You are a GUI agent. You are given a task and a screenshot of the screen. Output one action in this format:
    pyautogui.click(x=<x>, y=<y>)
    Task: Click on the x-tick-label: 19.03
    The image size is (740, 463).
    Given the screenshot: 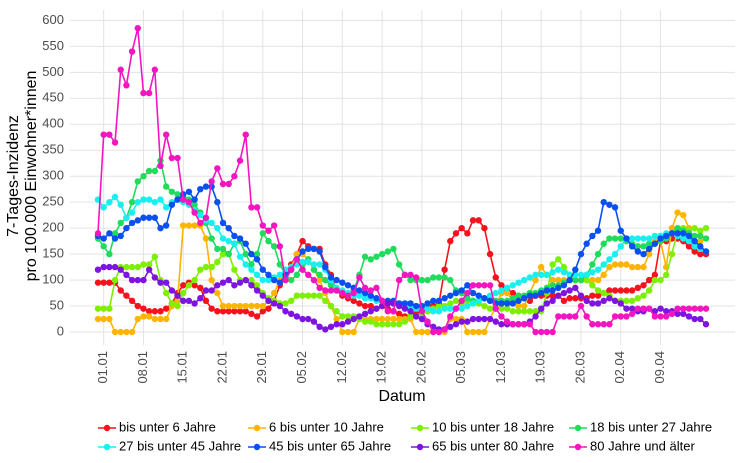 What is the action you would take?
    pyautogui.click(x=540, y=367)
    